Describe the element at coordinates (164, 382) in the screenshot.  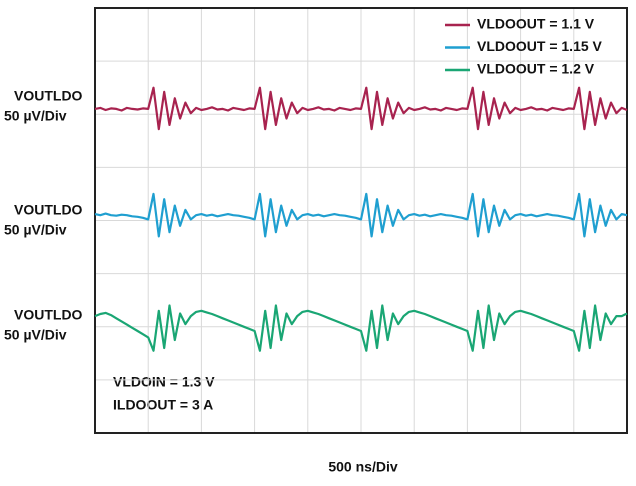
I see `annotation: VLDOIN = 1.3 V` at that location.